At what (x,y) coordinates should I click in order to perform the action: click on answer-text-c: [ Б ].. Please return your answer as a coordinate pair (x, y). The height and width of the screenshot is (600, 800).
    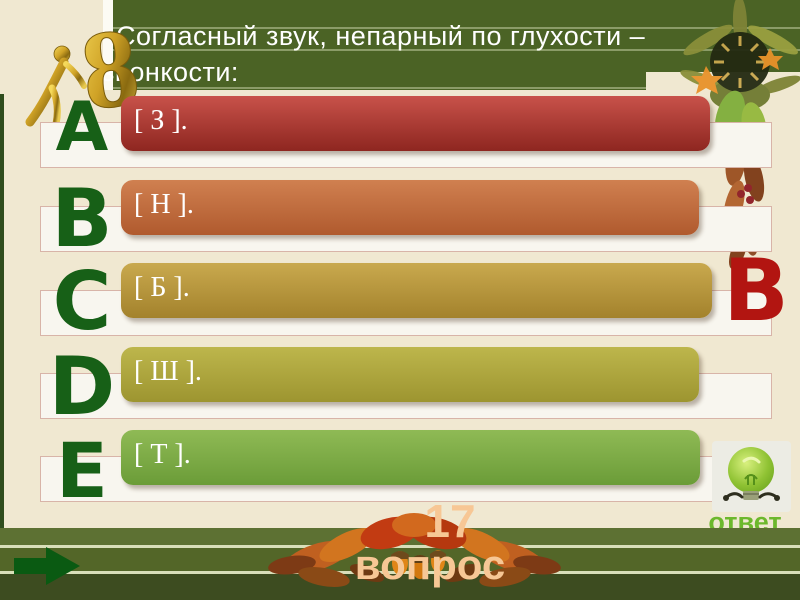
    Looking at the image, I should click on (162, 287).